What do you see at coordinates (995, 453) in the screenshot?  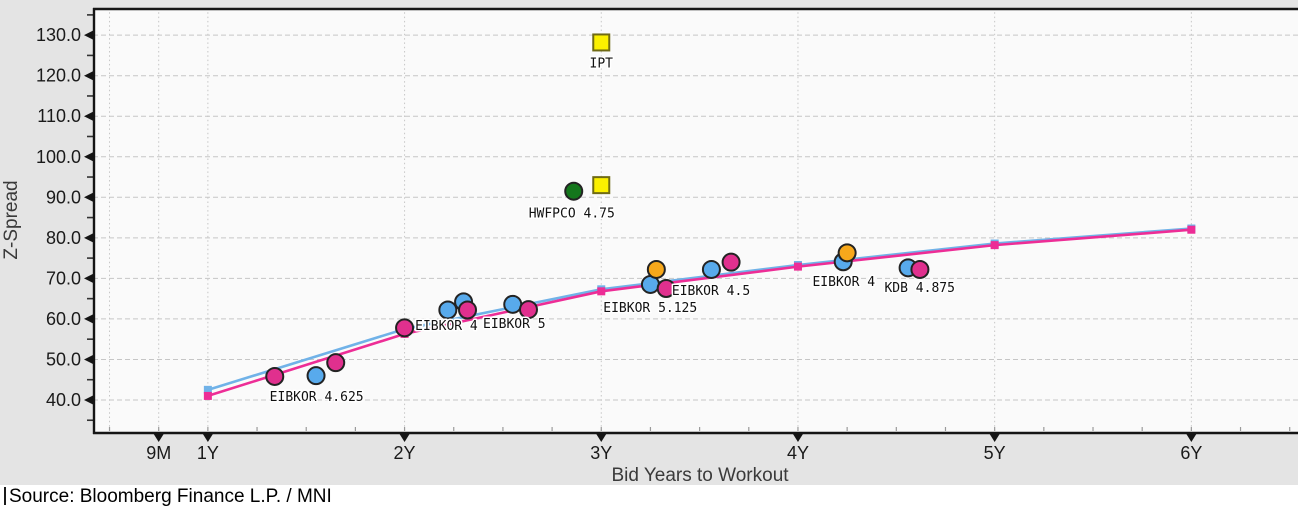 I see `x-tick-label: 5Y` at bounding box center [995, 453].